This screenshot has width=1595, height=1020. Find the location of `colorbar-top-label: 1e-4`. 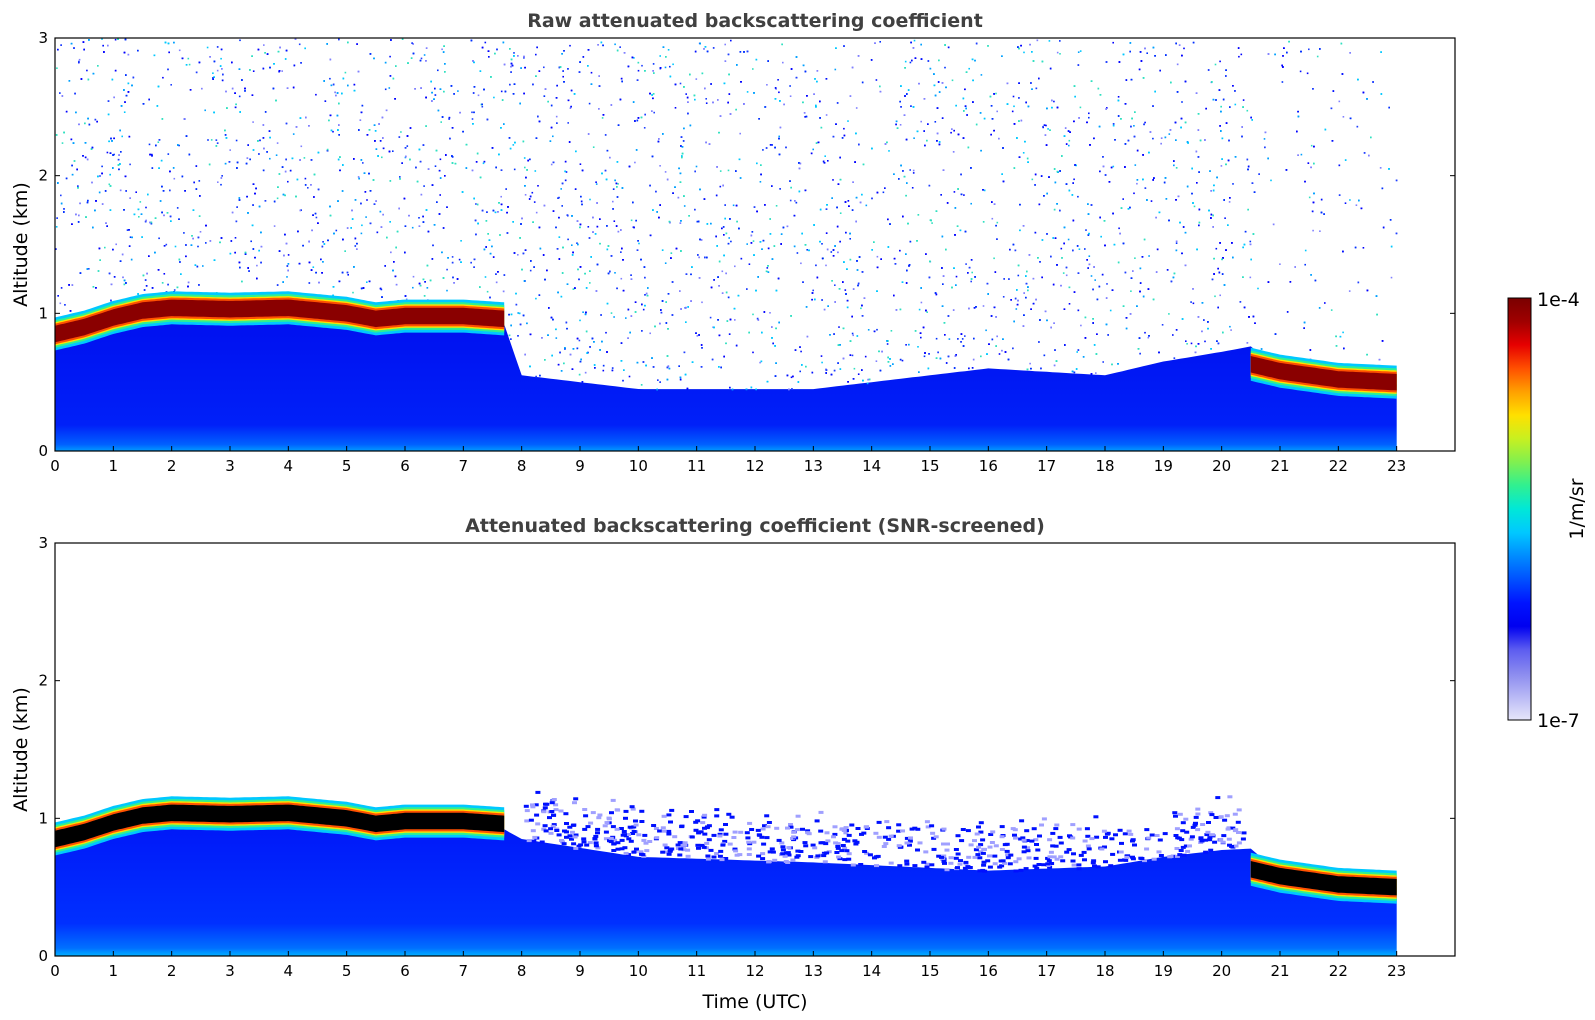

colorbar-top-label: 1e-4 is located at coordinates (1558, 300).